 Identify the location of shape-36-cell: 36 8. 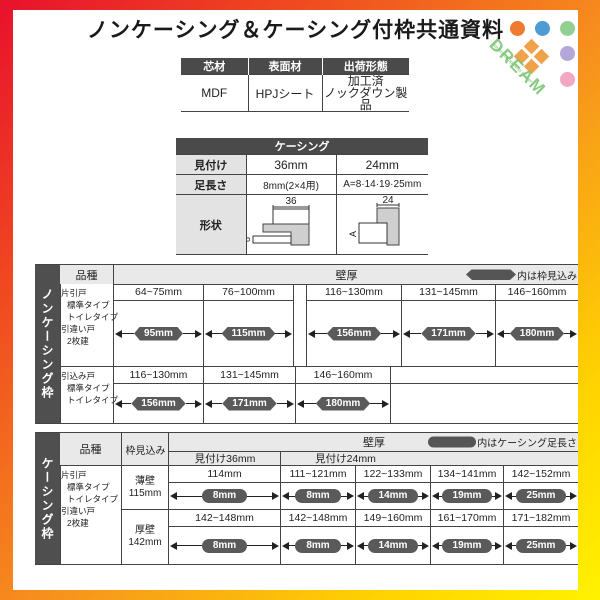
(289, 224).